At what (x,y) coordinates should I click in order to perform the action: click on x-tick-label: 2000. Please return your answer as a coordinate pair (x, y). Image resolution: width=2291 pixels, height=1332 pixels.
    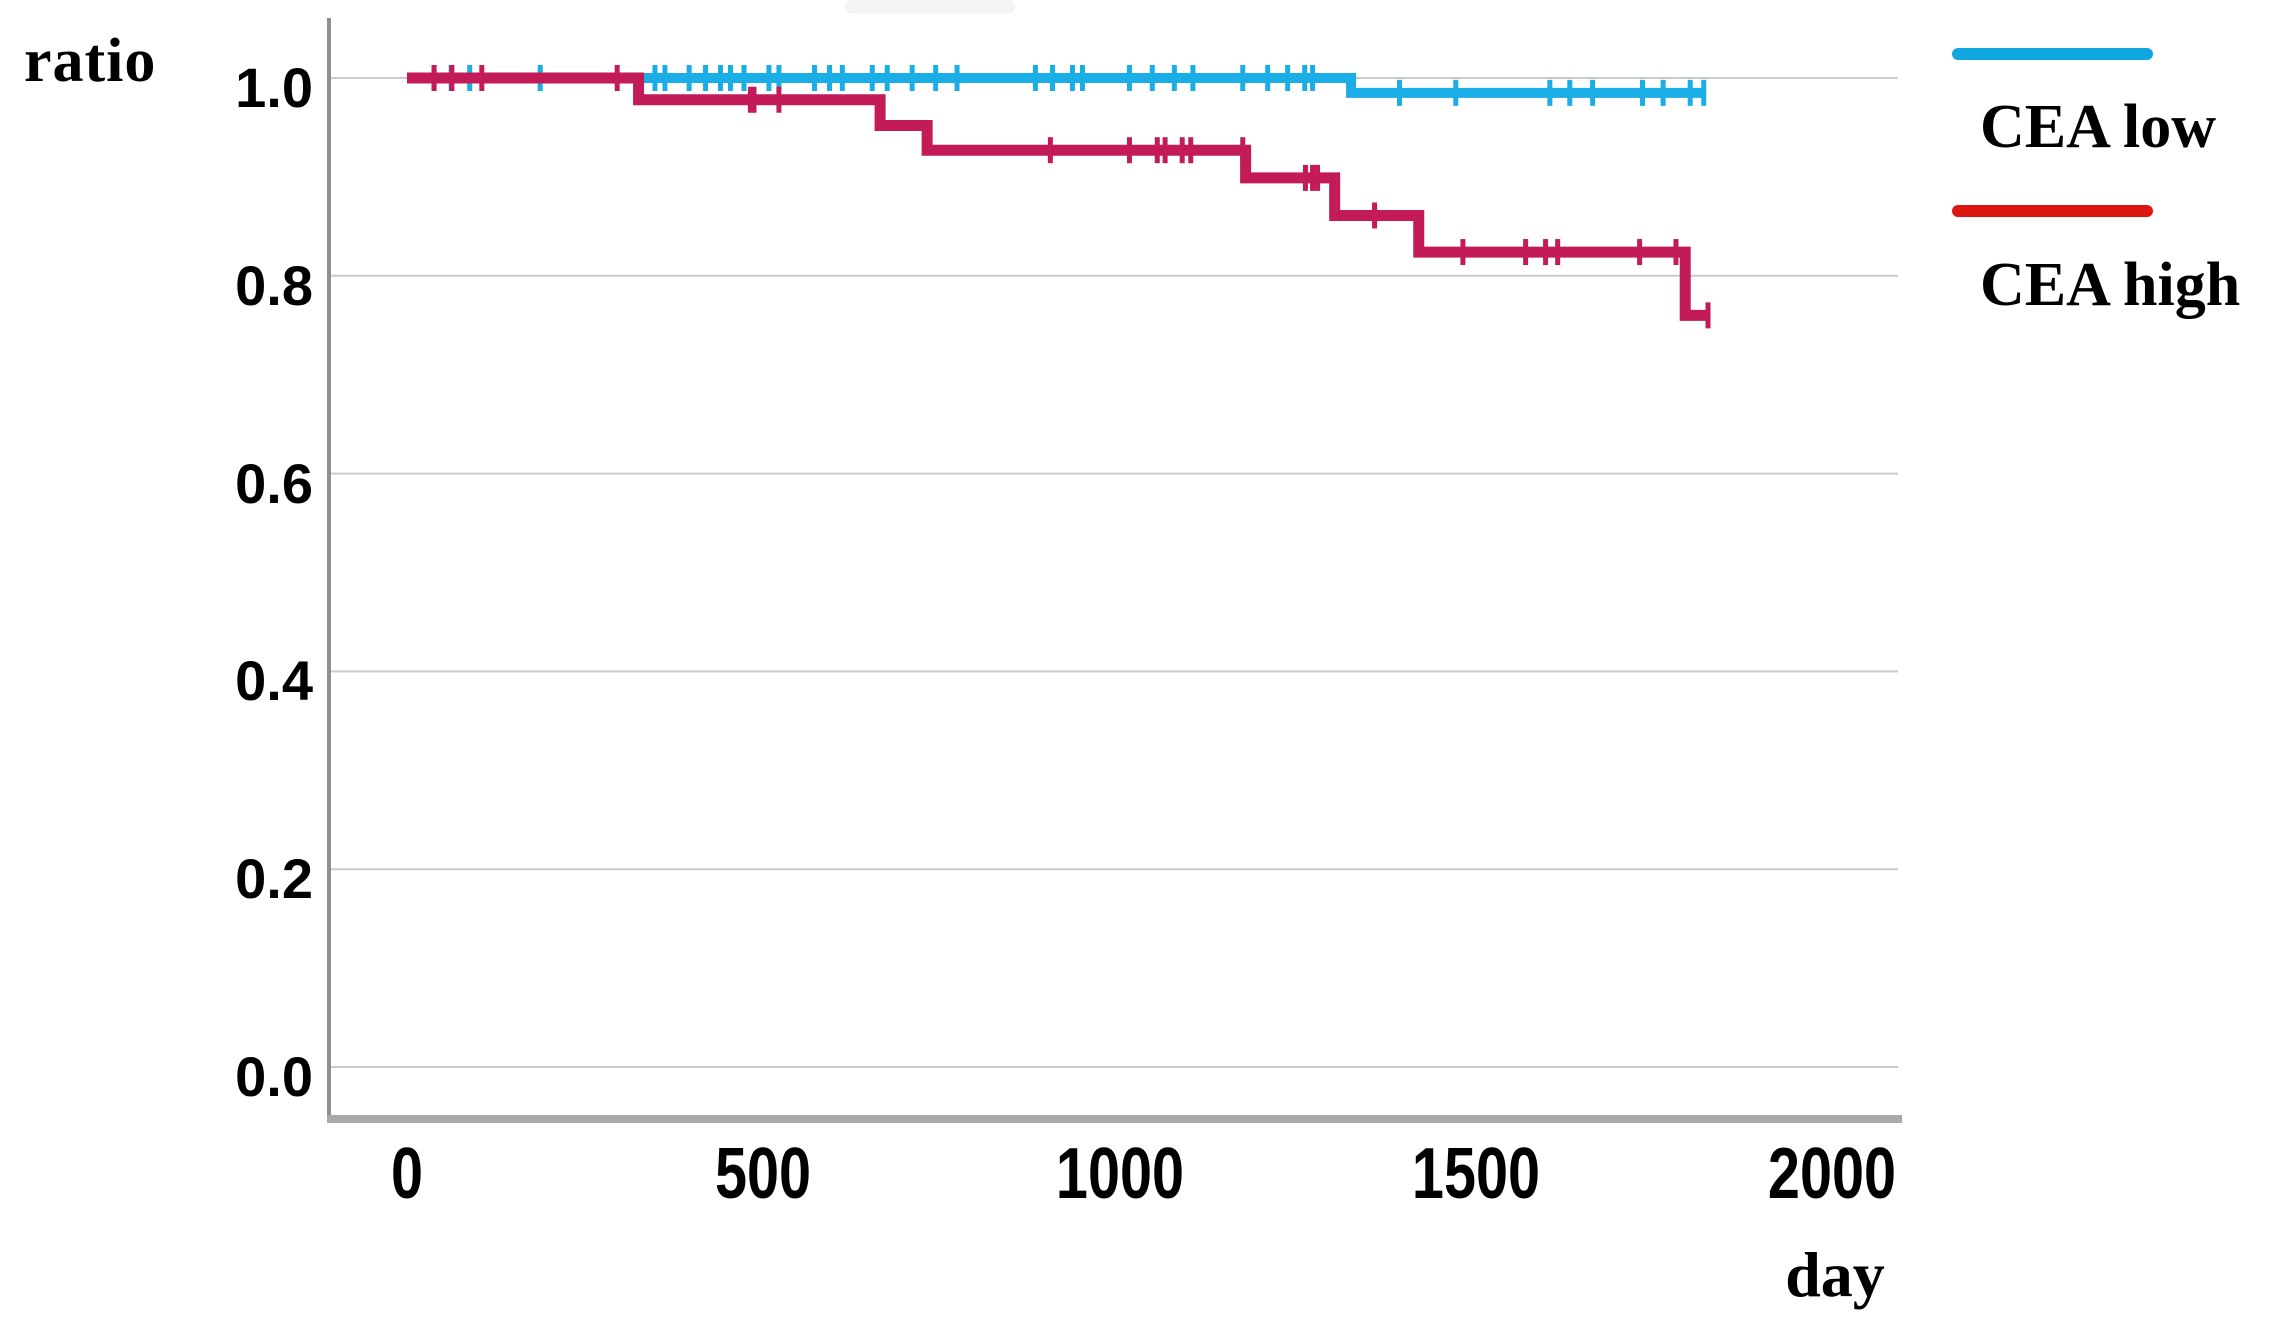
    Looking at the image, I should click on (1832, 1174).